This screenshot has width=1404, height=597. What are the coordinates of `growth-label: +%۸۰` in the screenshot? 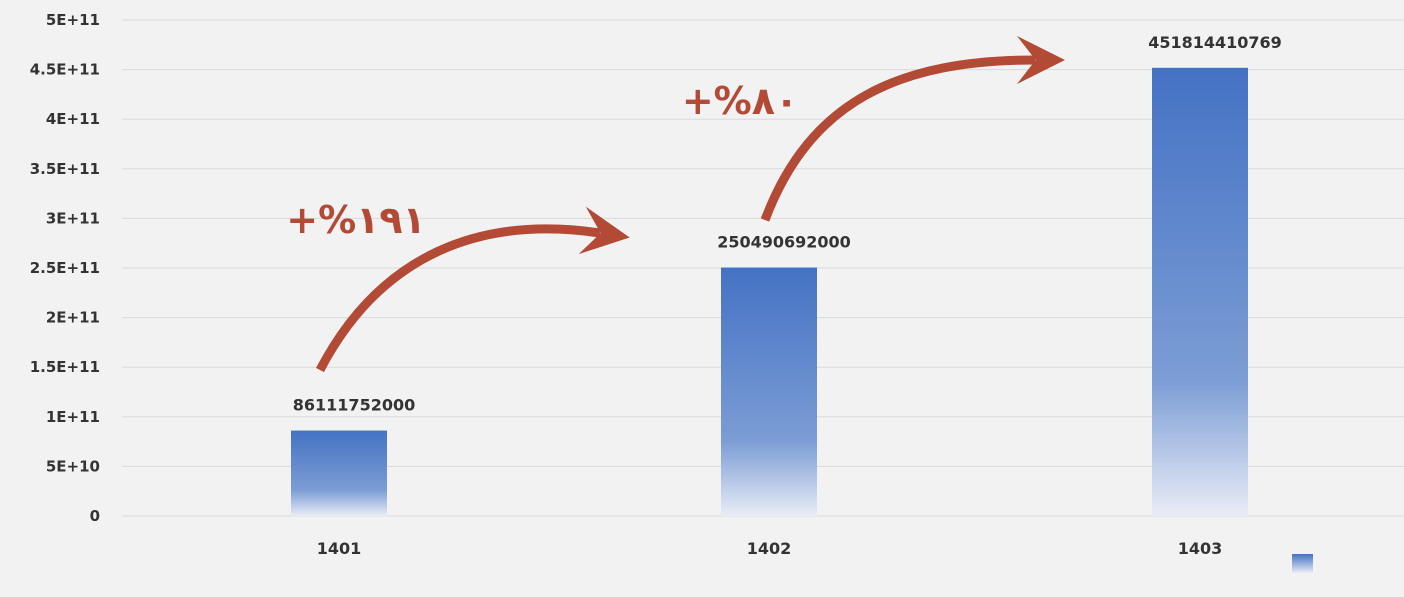 It's located at (740, 101).